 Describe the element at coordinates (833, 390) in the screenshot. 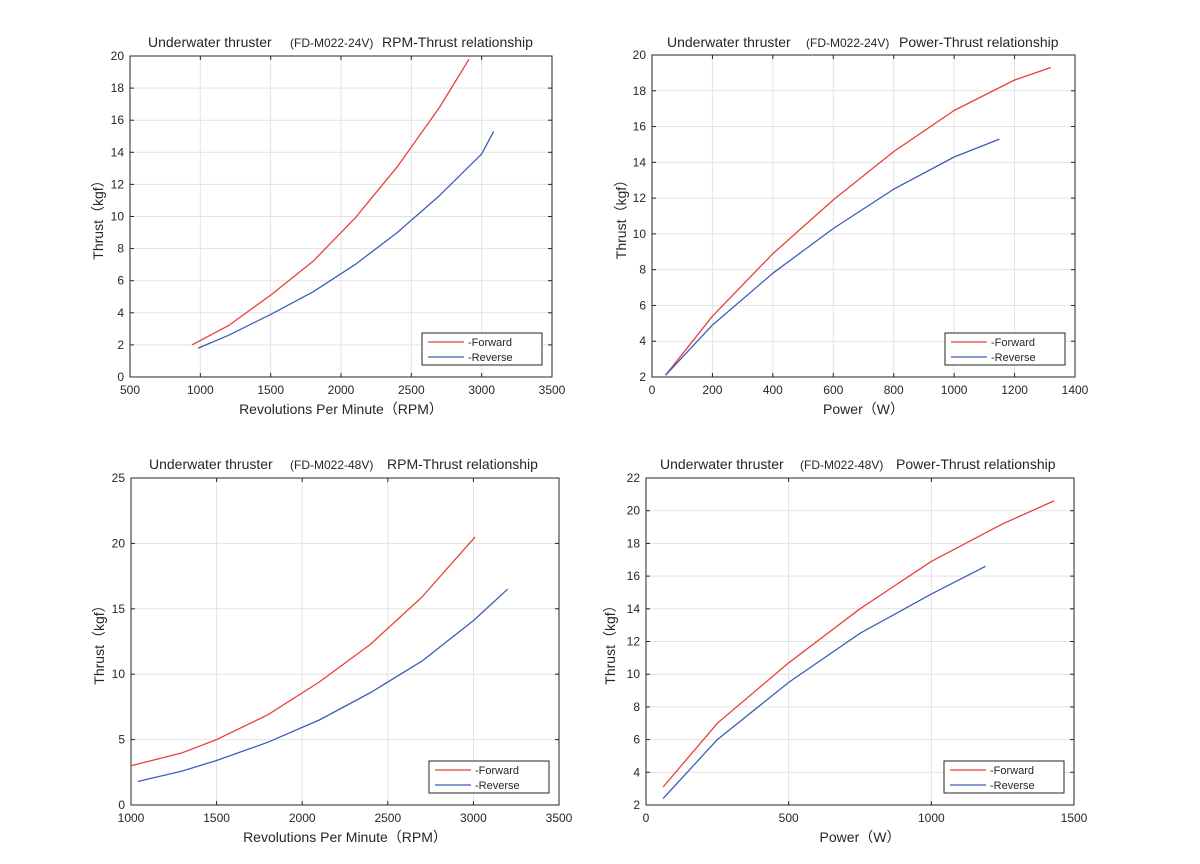

I see `x-tick-label: 600` at that location.